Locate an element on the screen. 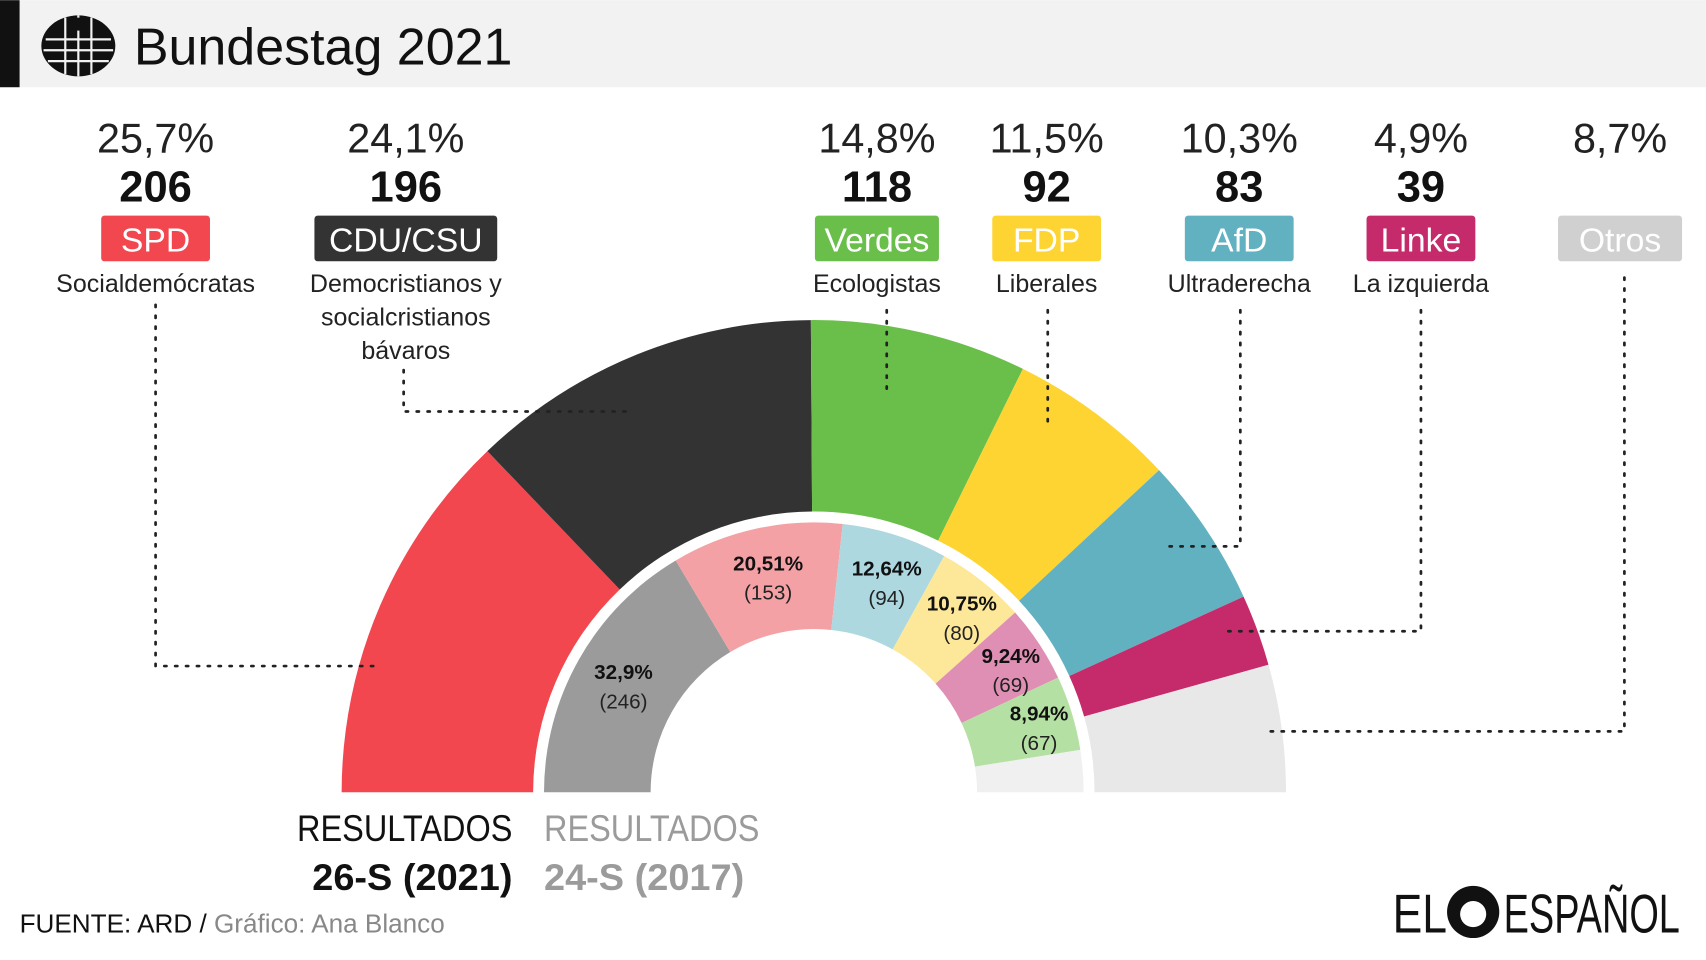 This screenshot has width=1706, height=960. legend-current-line1: RESULTADOS is located at coordinates (404, 828).